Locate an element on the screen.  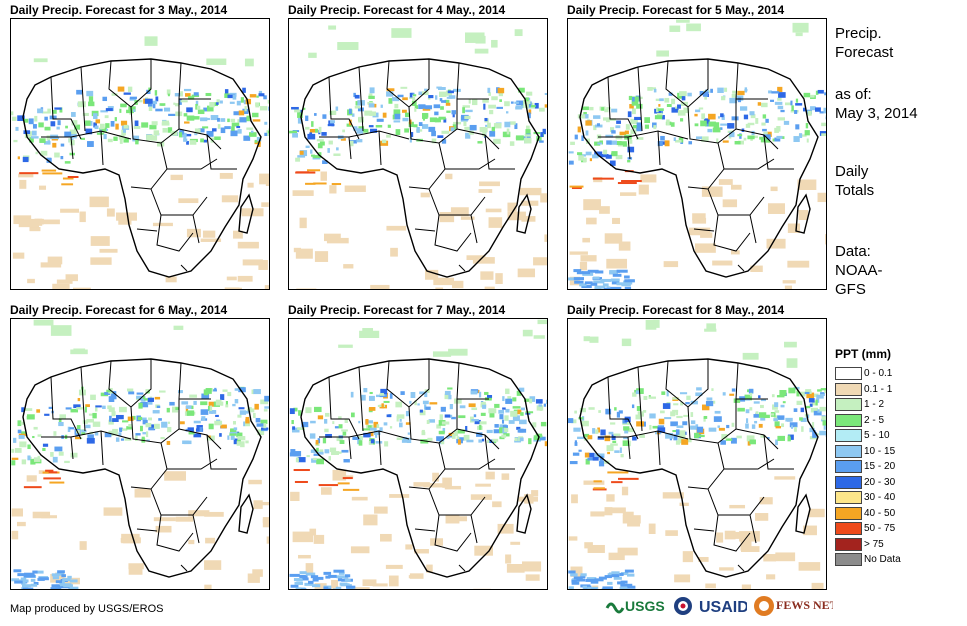
legend-item: 40 - 50 is located at coordinates (868, 514).